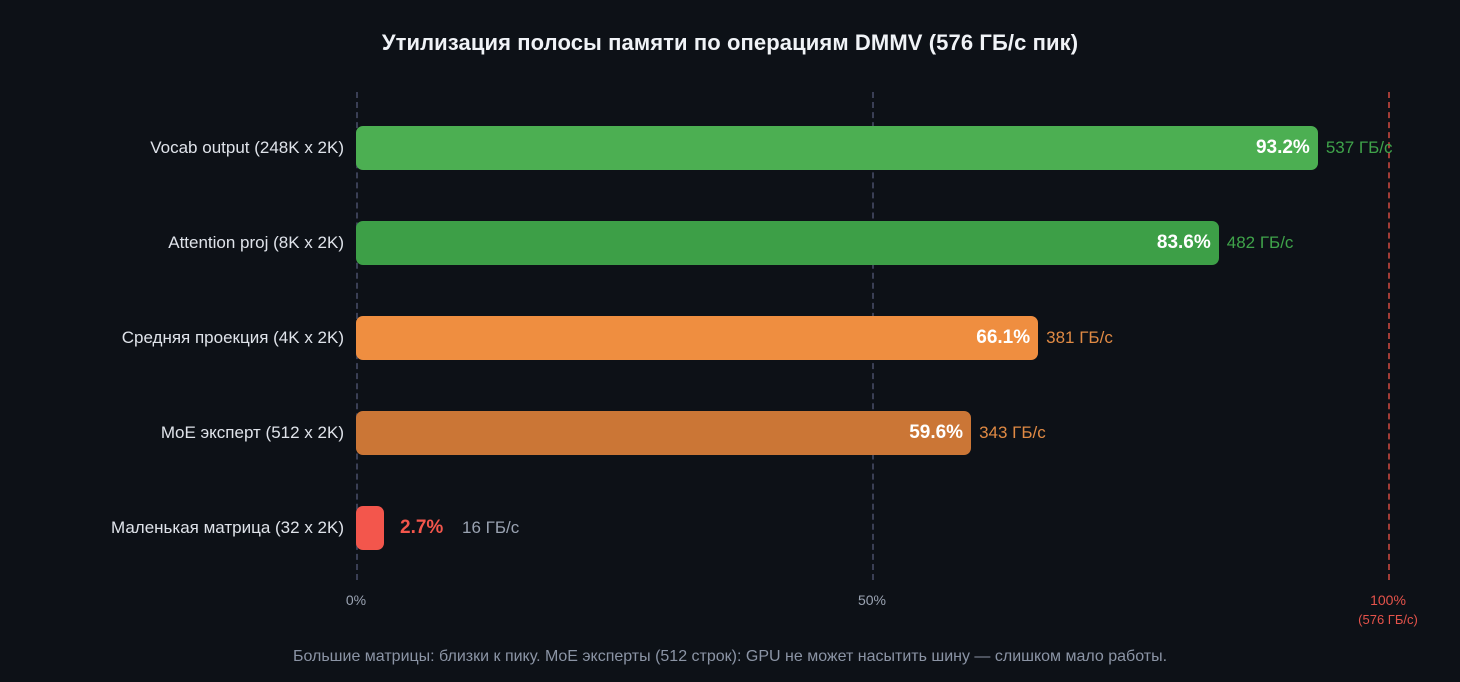 This screenshot has height=682, width=1460. I want to click on bar-bandwidth-label: 537 ГБ/с, so click(1359, 147).